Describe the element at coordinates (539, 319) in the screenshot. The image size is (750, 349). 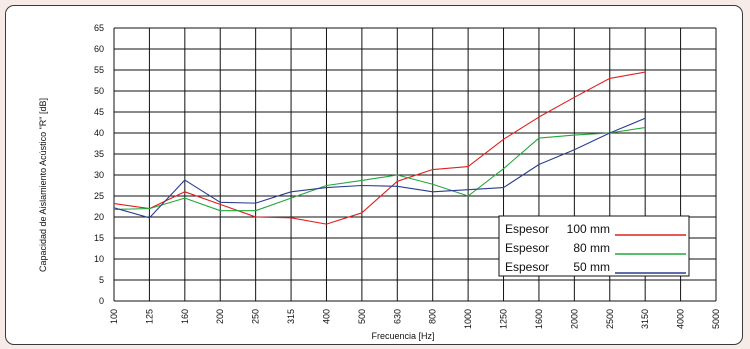
I see `x-tick-label: 1600` at that location.